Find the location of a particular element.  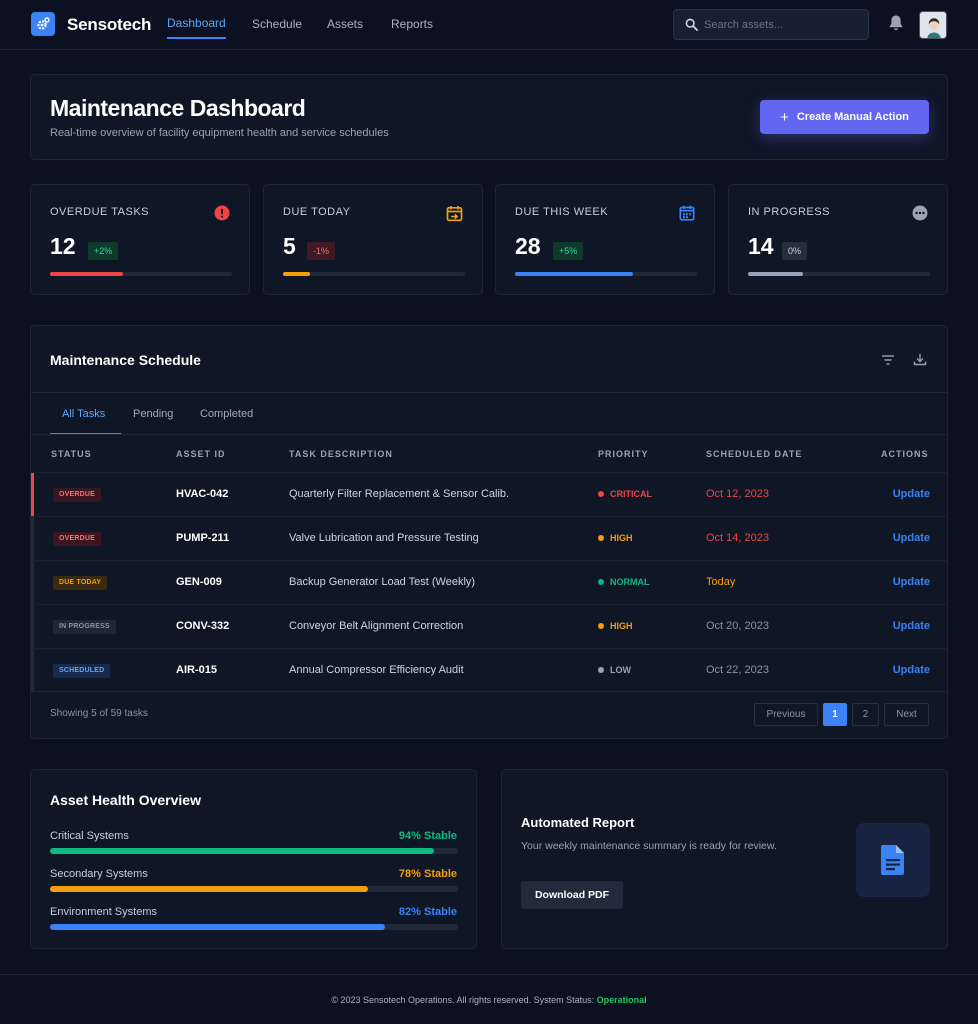

priority-indicator: NORMAL is located at coordinates (624, 582).